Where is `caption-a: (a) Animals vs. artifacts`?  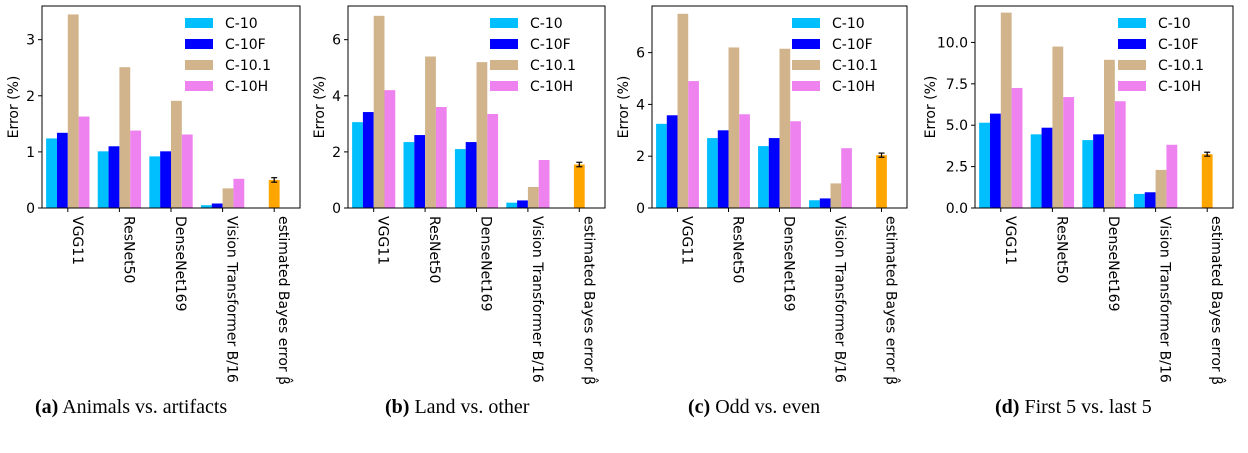
caption-a: (a) Animals vs. artifacts is located at coordinates (131, 407).